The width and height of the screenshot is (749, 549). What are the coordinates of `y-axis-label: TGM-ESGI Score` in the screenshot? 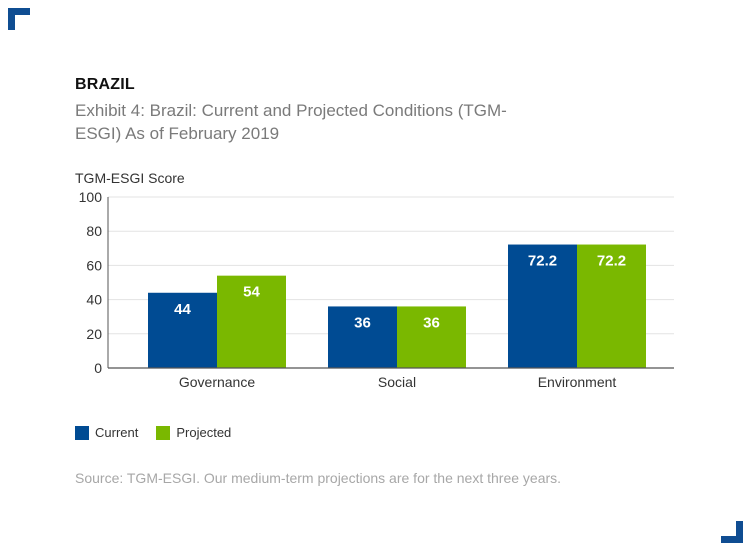 It's located at (130, 178).